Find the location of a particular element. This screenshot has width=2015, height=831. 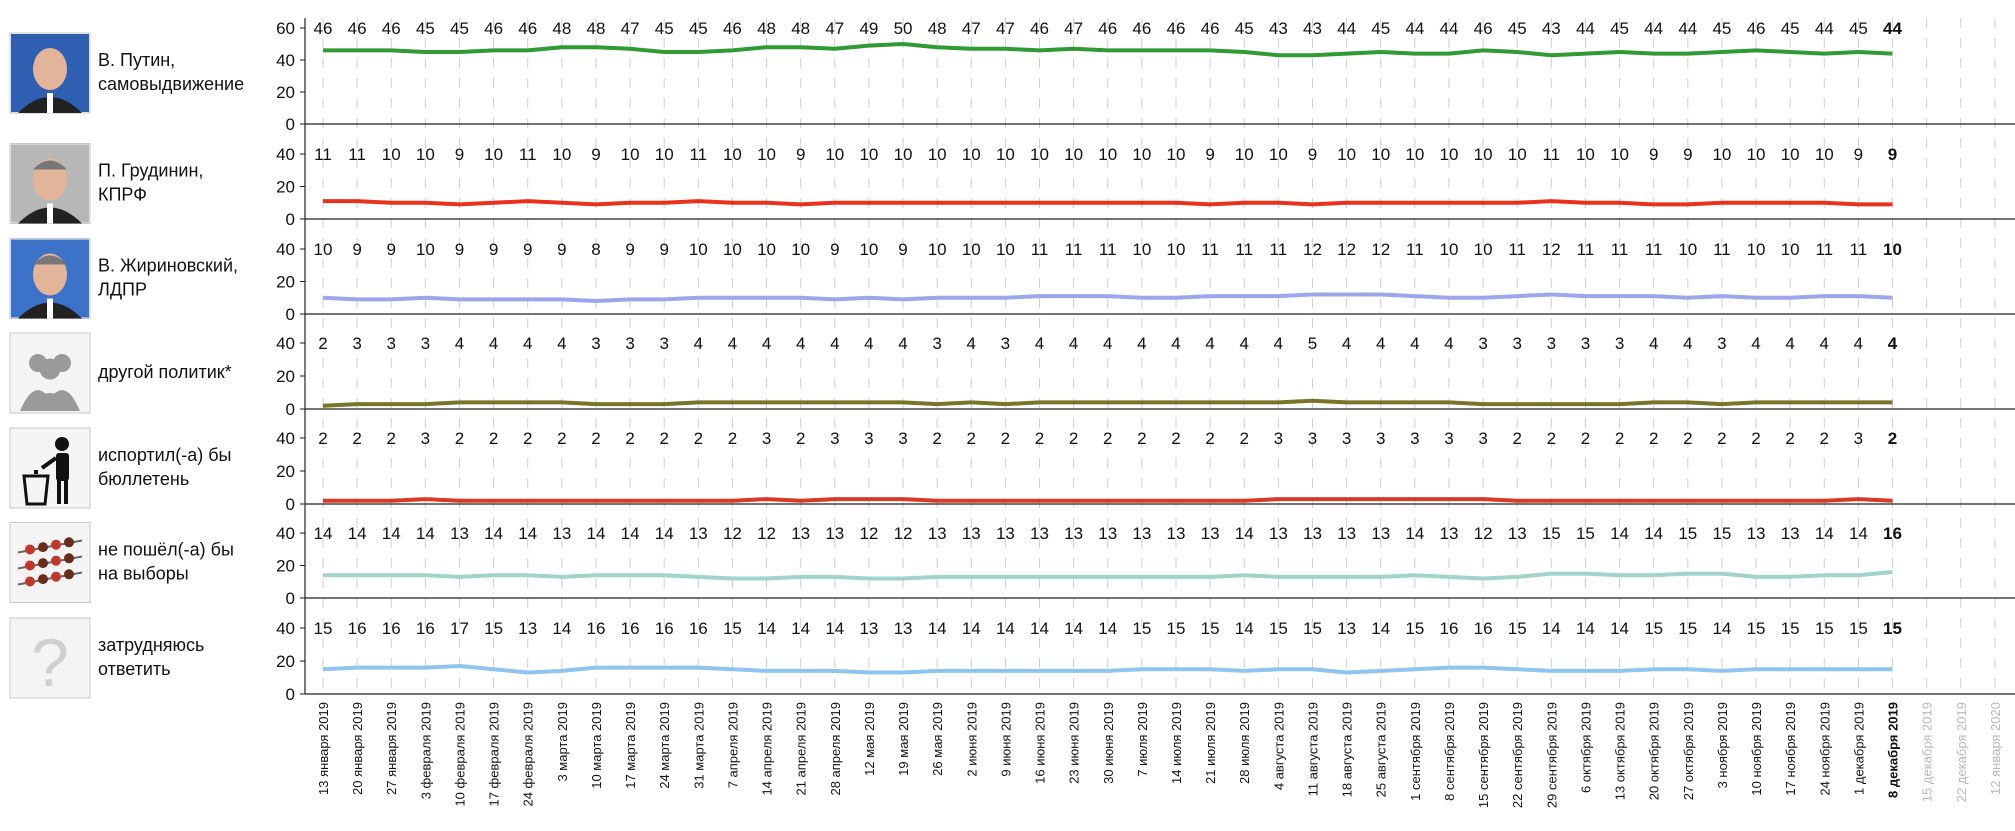

series-label: другой политик* is located at coordinates (165, 372).